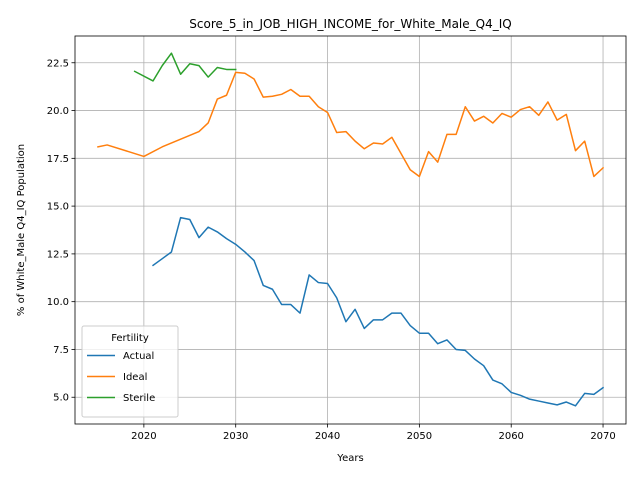  Describe the element at coordinates (139, 398) in the screenshot. I see `legend-label-sterile: Sterile` at that location.